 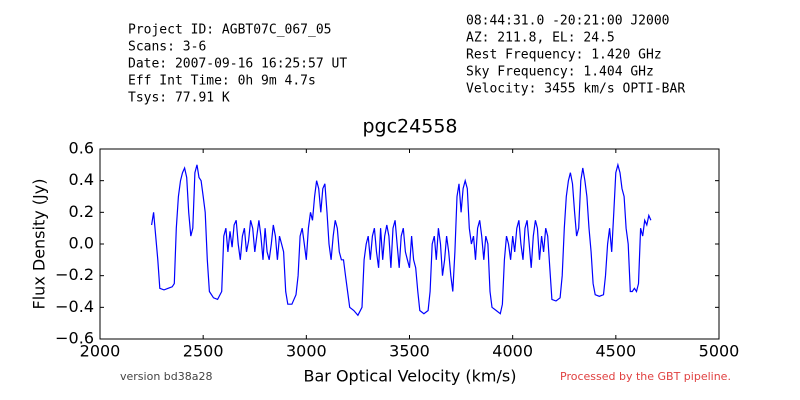 What do you see at coordinates (409, 127) in the screenshot?
I see `chart-title: pgc24558` at bounding box center [409, 127].